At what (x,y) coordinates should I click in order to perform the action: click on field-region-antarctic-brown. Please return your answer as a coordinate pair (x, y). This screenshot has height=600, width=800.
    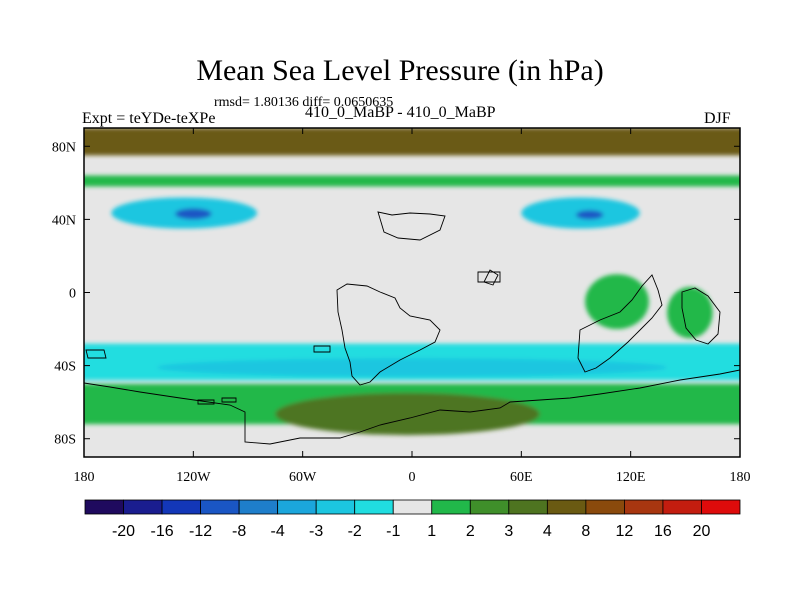
    Looking at the image, I should click on (407, 414).